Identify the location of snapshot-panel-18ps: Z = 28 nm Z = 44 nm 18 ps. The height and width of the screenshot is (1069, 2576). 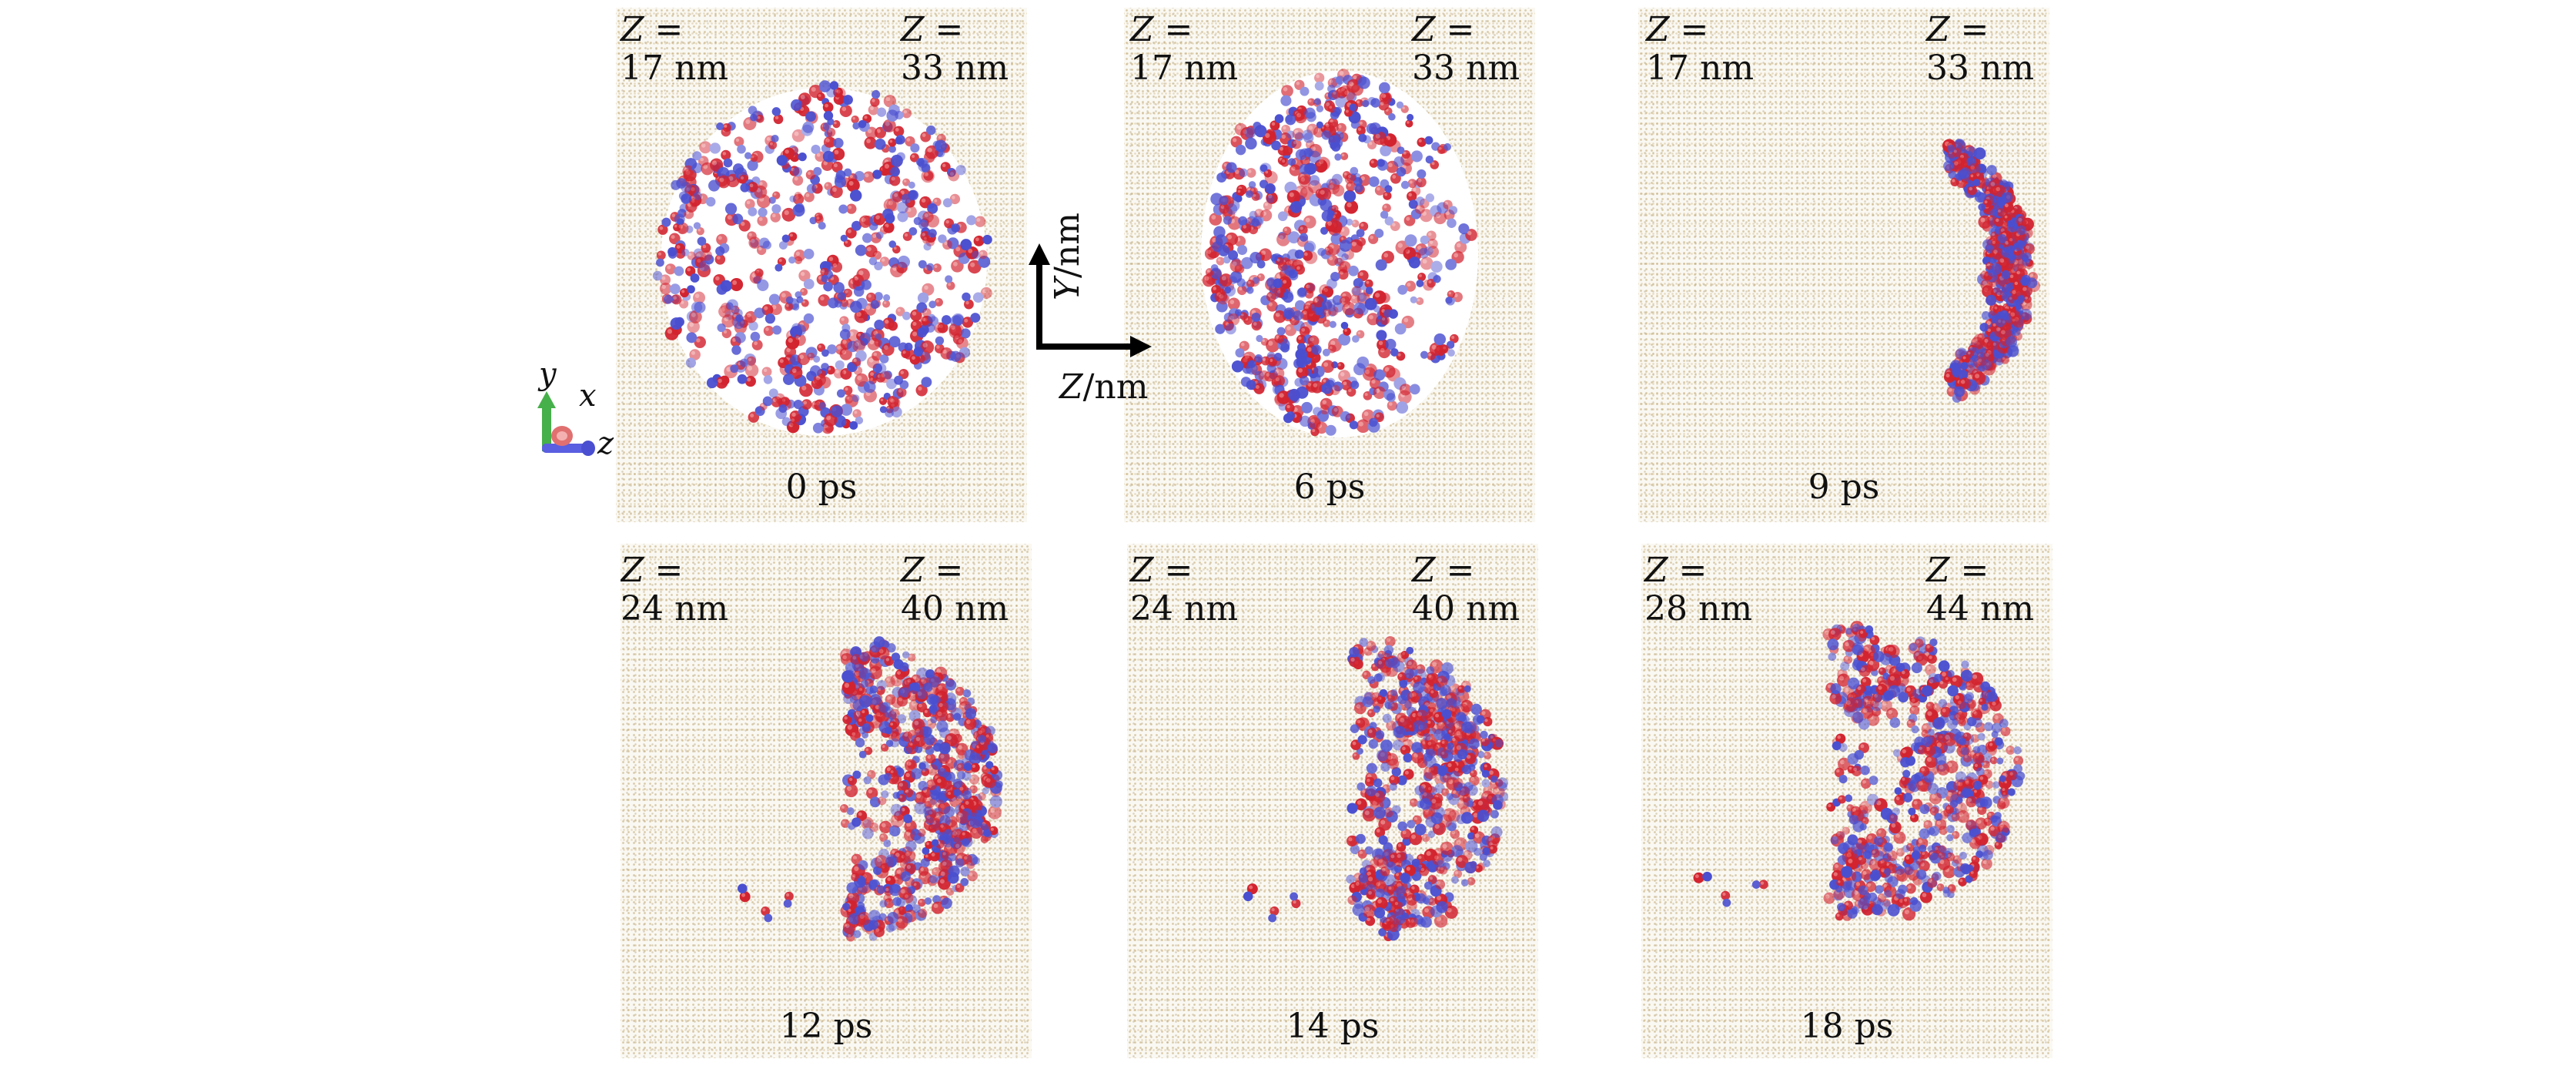
(1847, 801).